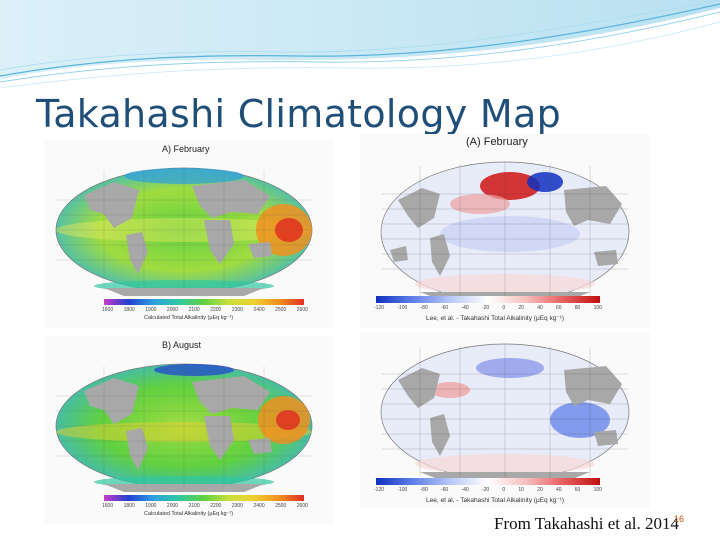  Describe the element at coordinates (182, 345) in the screenshot. I see `panel-title: B) August` at that location.